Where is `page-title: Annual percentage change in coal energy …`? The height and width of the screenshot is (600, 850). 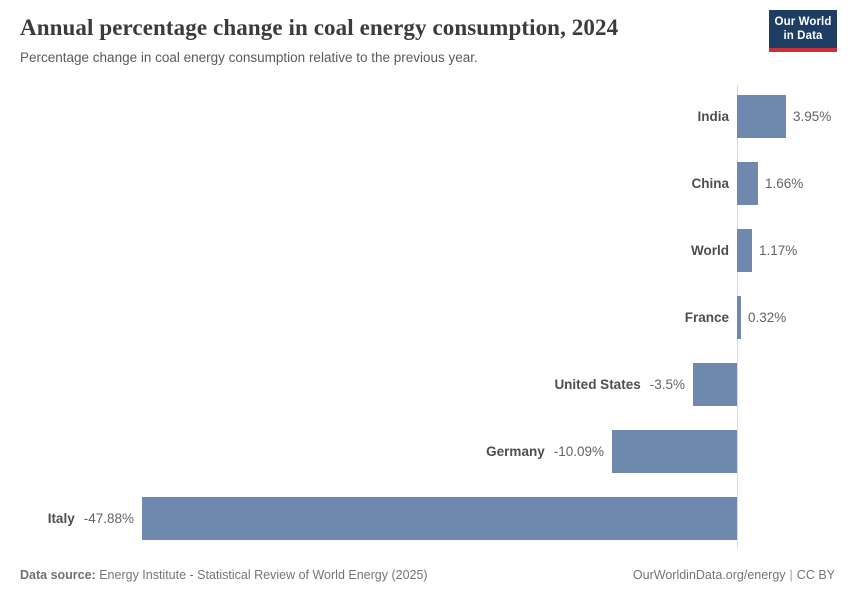 page-title: Annual percentage change in coal energy … is located at coordinates (319, 27).